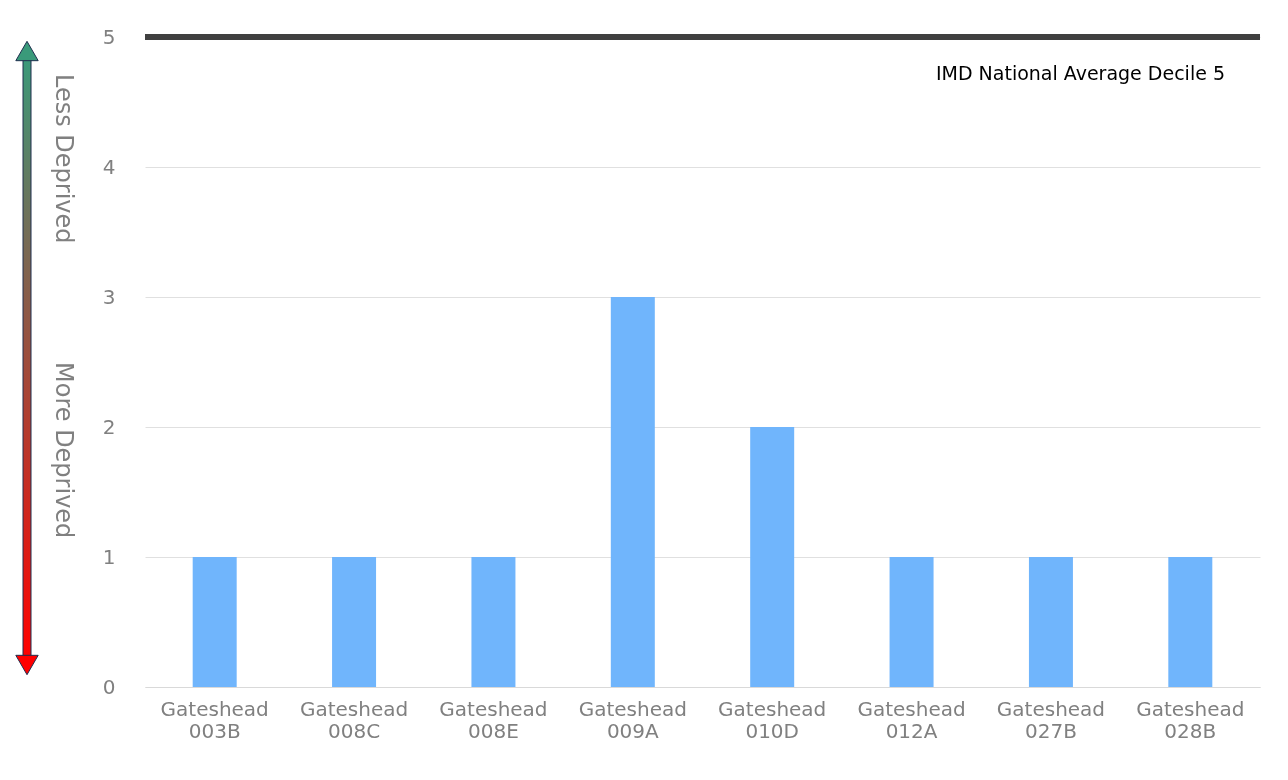  Describe the element at coordinates (109, 296) in the screenshot. I see `y-tick-label: 3` at that location.